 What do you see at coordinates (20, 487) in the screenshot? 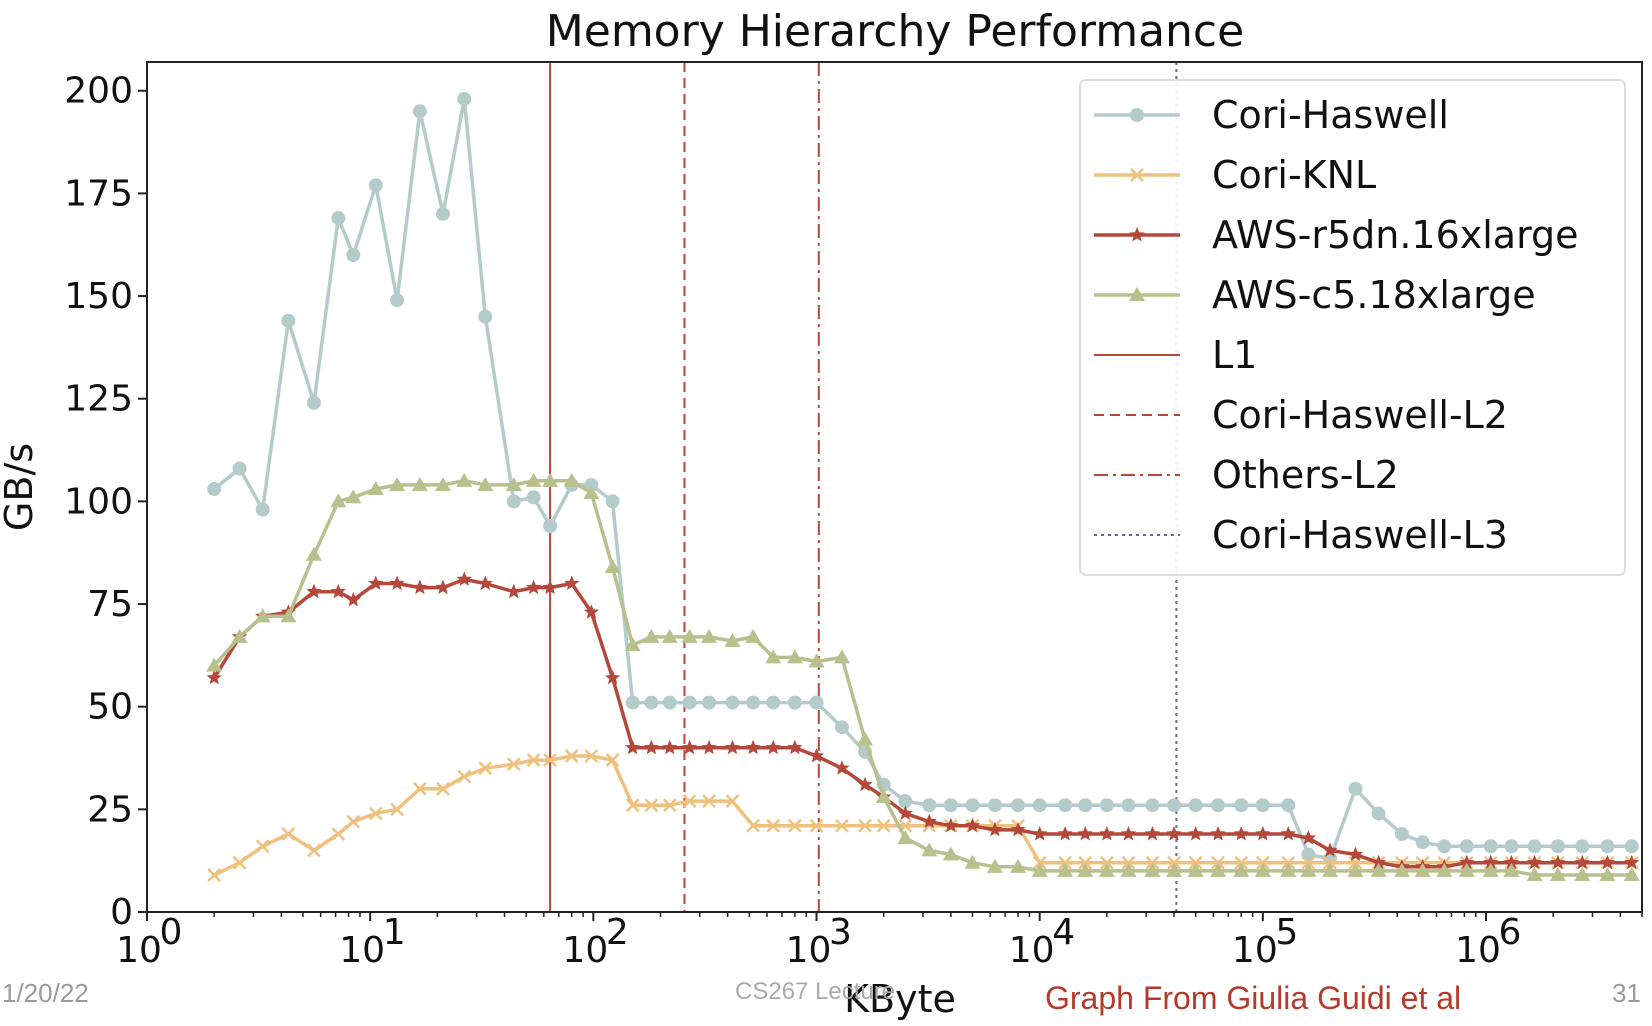
I see `y-axis-label: GB/s` at bounding box center [20, 487].